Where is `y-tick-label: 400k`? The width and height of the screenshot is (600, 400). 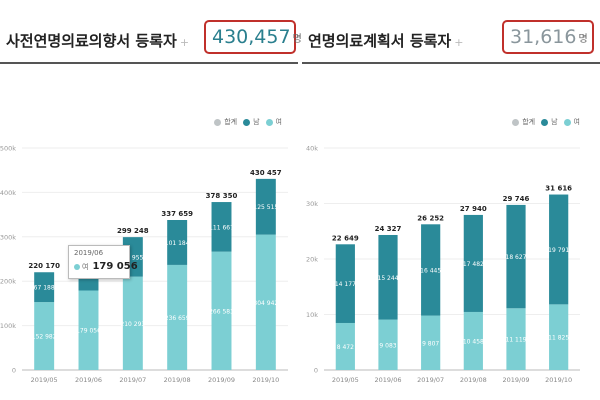
y-tick-label: 400k is located at coordinates (8, 193).